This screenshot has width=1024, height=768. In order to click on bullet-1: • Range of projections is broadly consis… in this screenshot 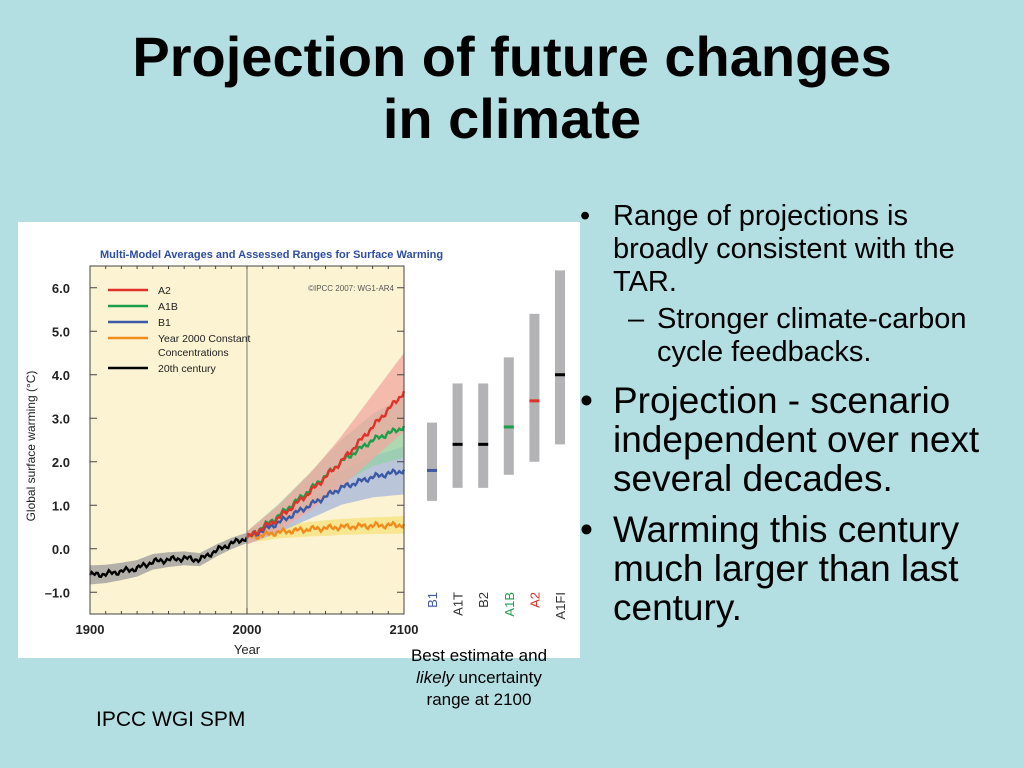, I will do `click(795, 249)`.